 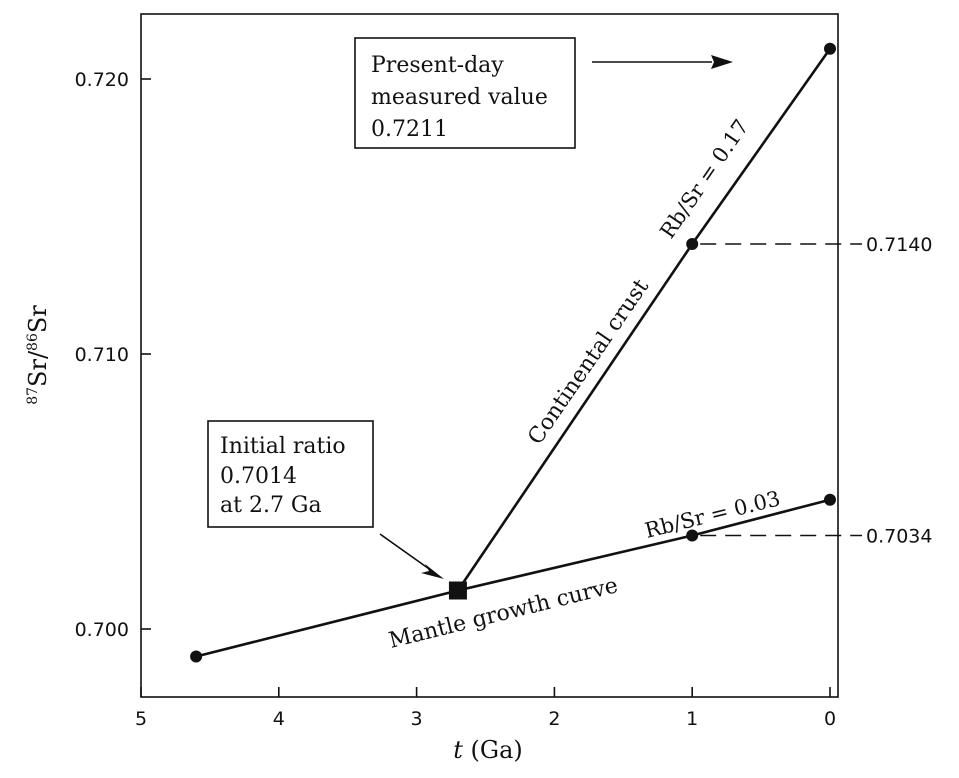 I want to click on mantle-growth-line, so click(x=513, y=578).